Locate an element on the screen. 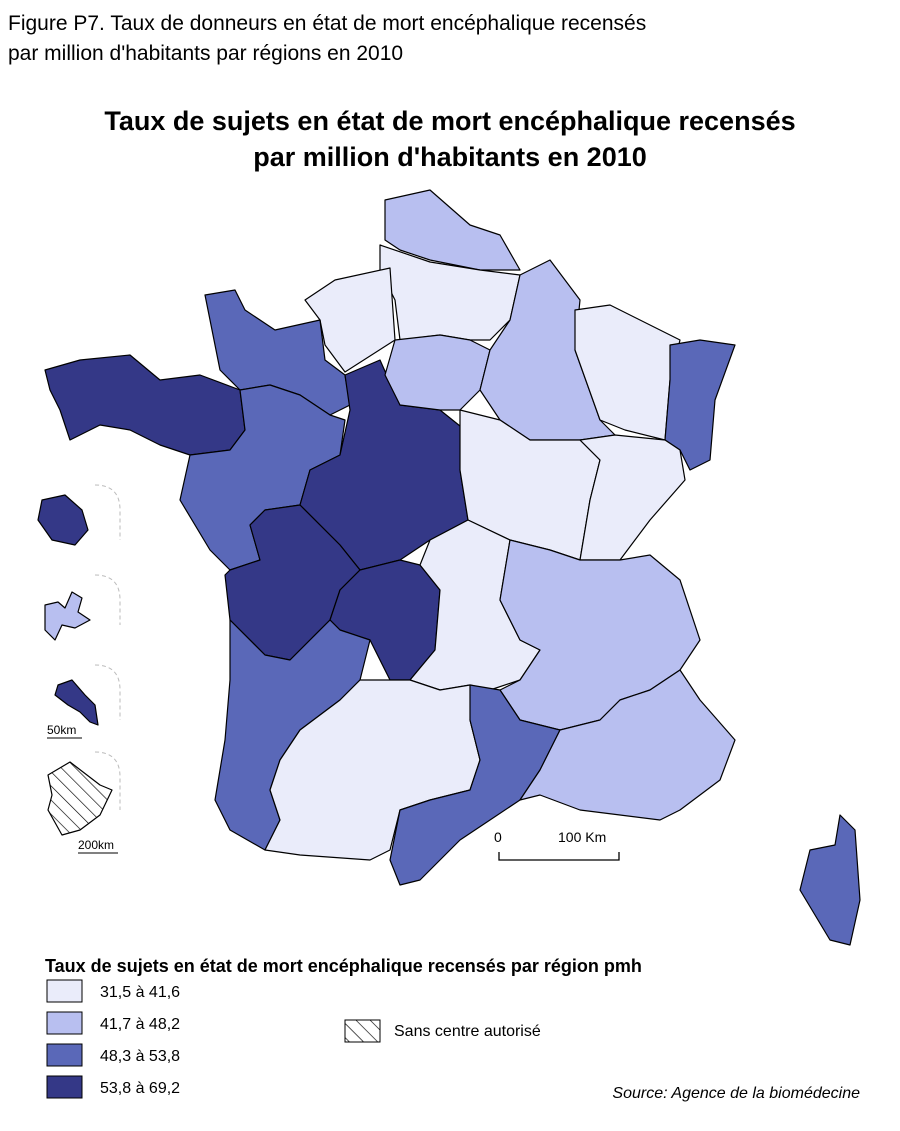  scale-label: 100 Km is located at coordinates (582, 837).